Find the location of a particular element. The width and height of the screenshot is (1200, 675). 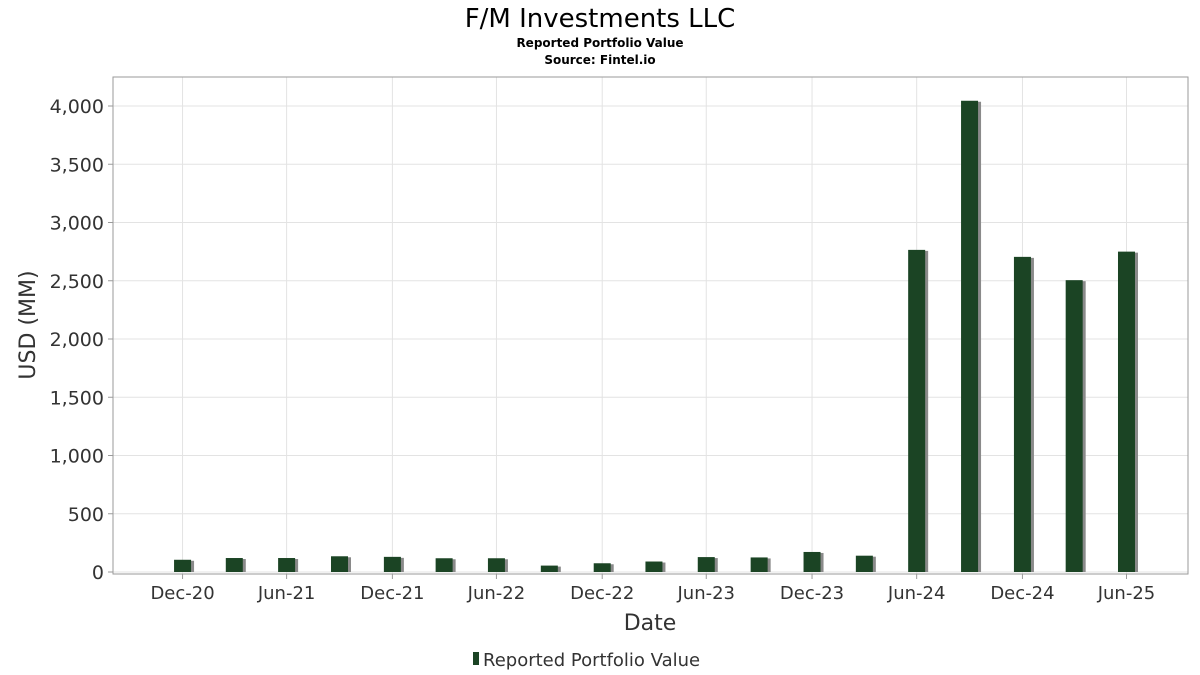

x-tick-label: Dec-21 is located at coordinates (392, 593).